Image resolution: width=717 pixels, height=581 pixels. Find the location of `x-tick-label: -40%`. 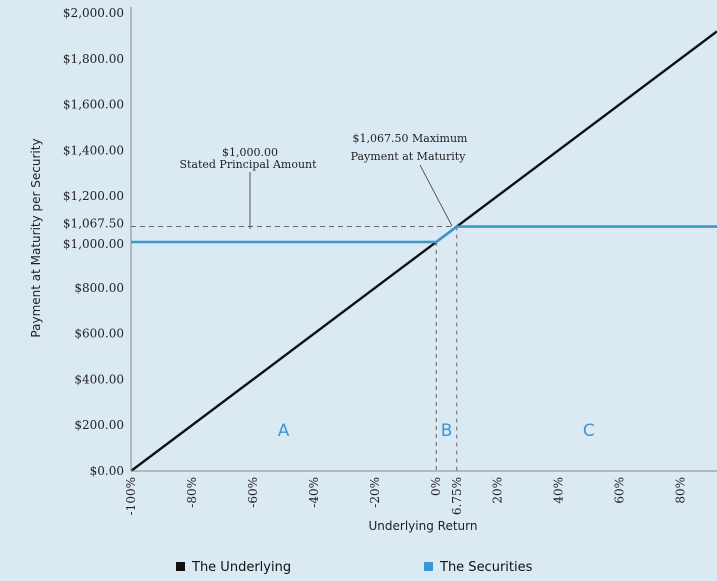

x-tick-label: -40% is located at coordinates (314, 492).